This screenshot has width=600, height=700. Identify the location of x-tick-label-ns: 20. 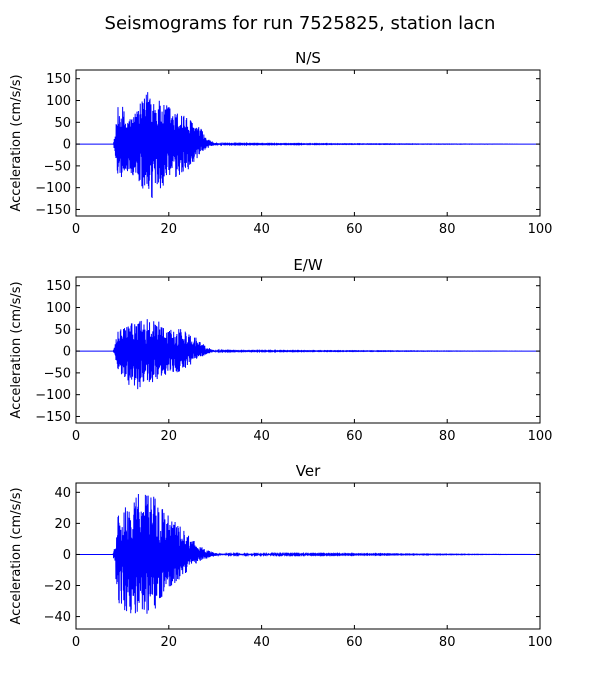
(169, 229).